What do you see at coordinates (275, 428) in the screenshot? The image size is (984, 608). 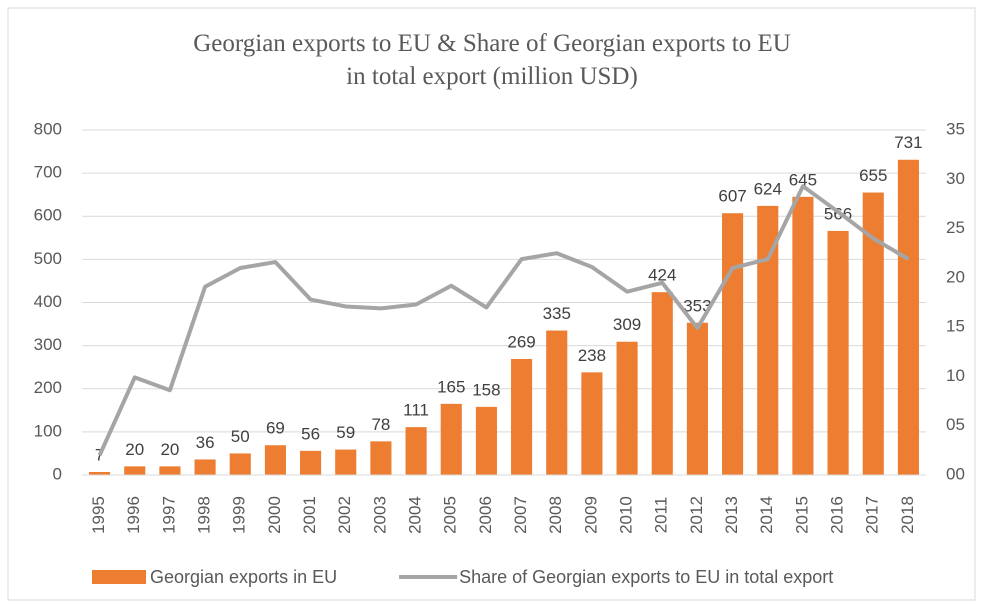 I see `value-label: 69` at bounding box center [275, 428].